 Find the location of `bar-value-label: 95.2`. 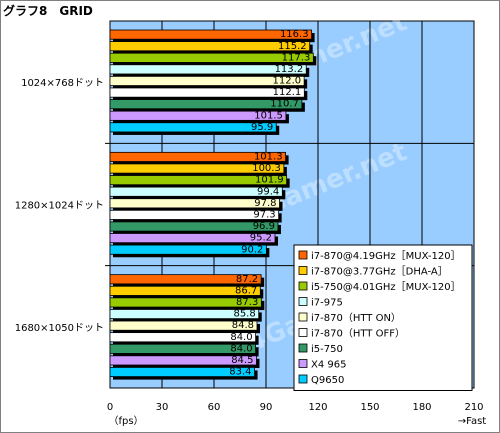

bar-value-label: 95.2 is located at coordinates (261, 238).